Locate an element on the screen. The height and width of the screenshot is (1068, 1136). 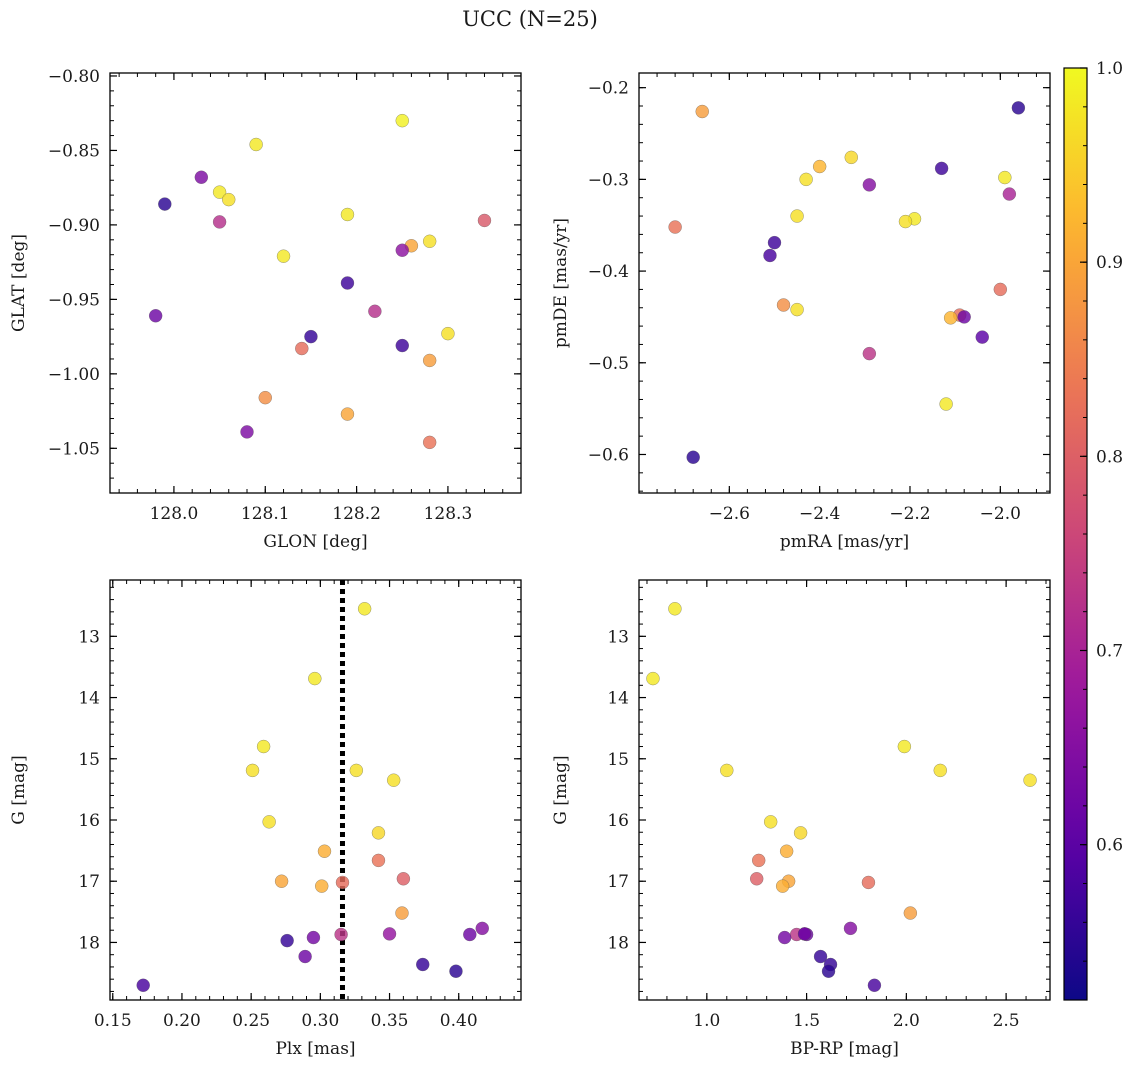
x-tick-label: 1.5 is located at coordinates (806, 1021).